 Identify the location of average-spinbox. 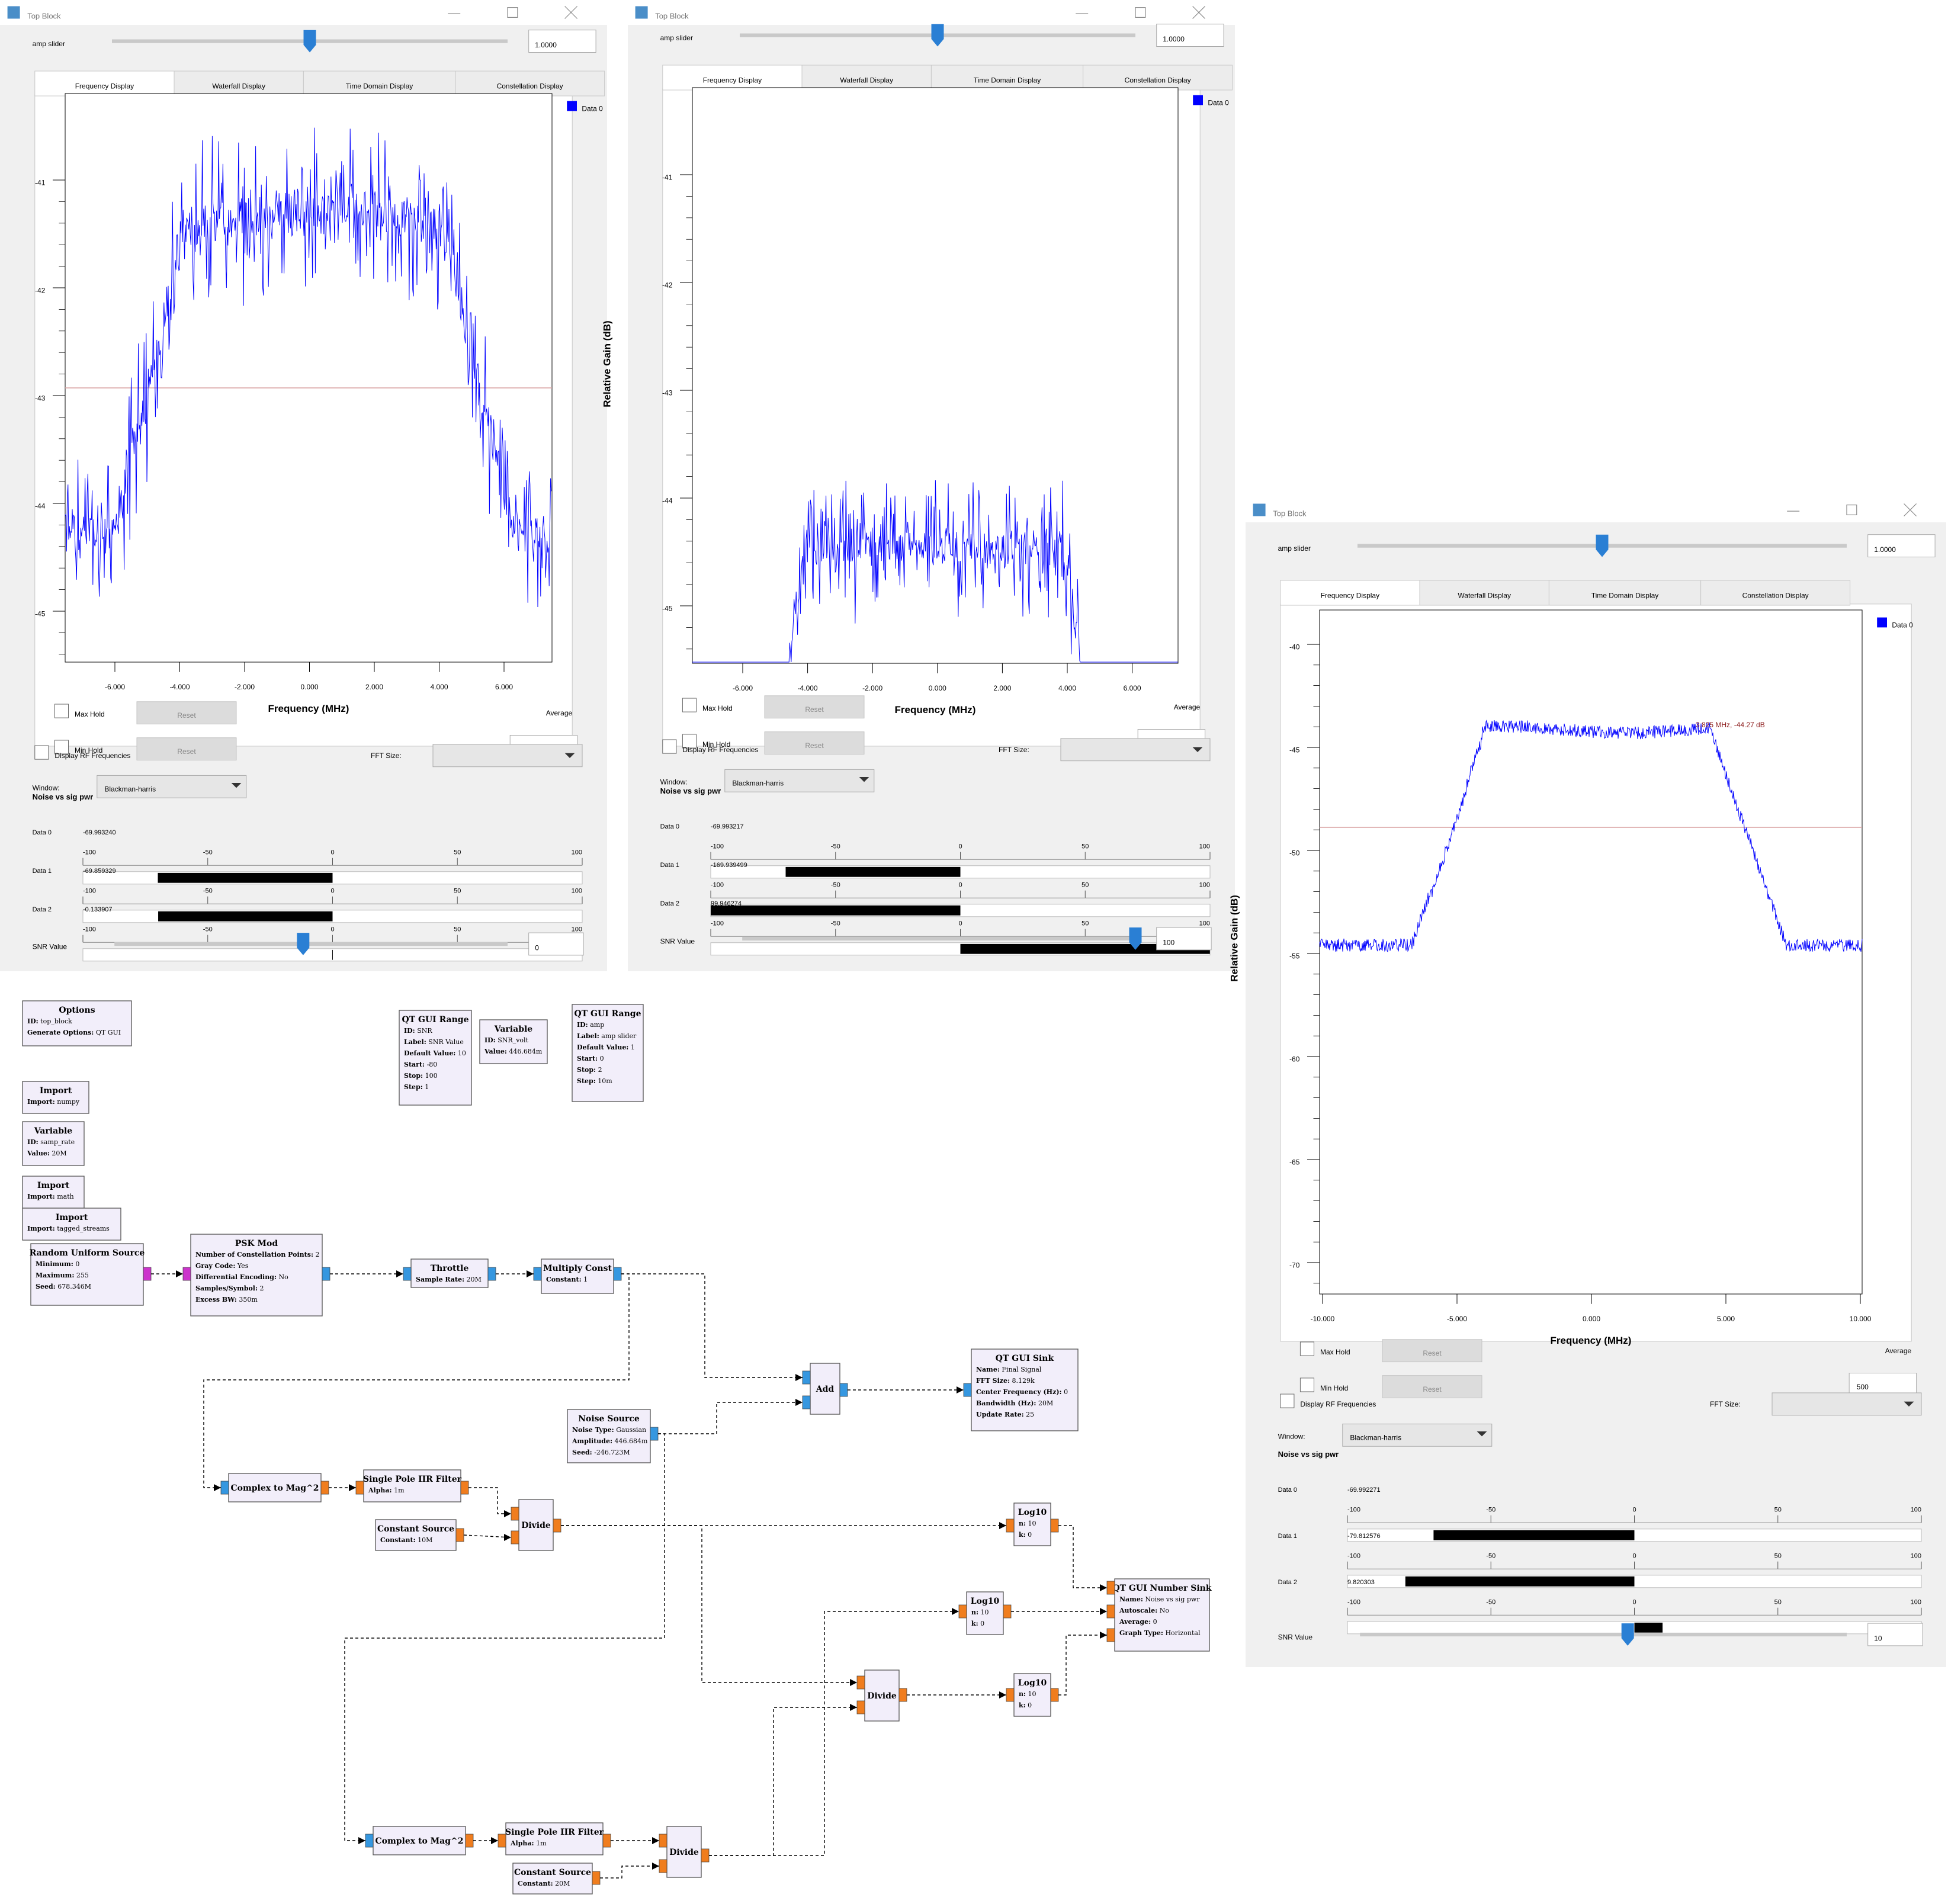
(1883, 1384).